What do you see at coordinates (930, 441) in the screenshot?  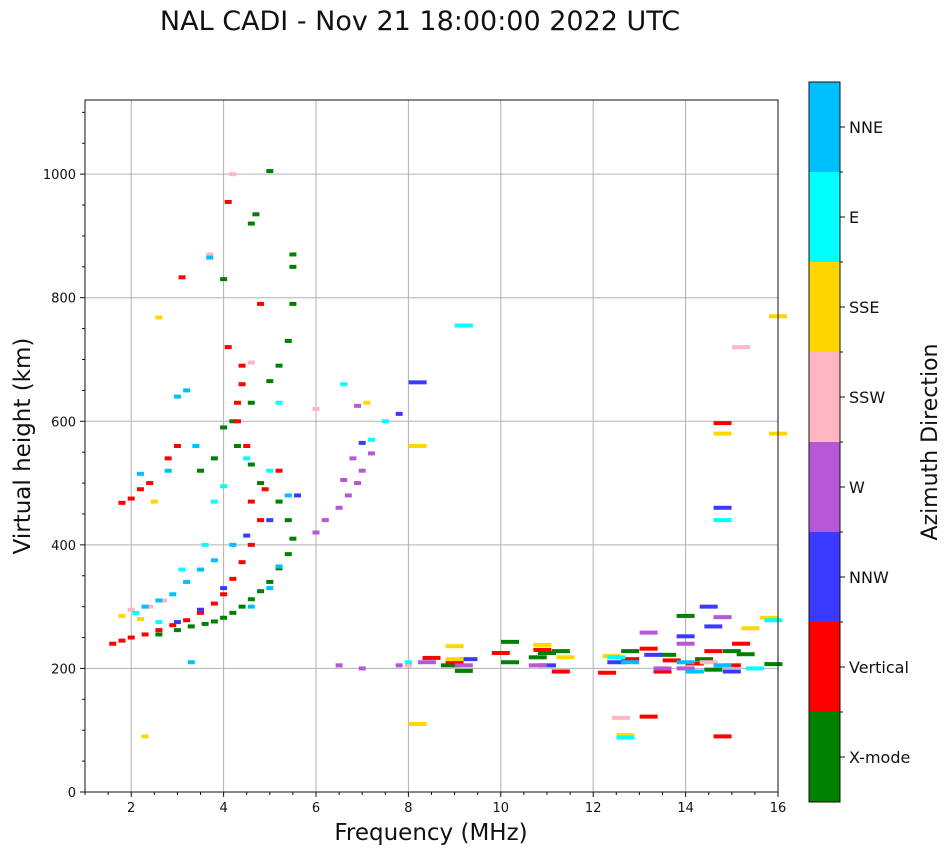 I see `colorbar-label: Azimuth Direction` at bounding box center [930, 441].